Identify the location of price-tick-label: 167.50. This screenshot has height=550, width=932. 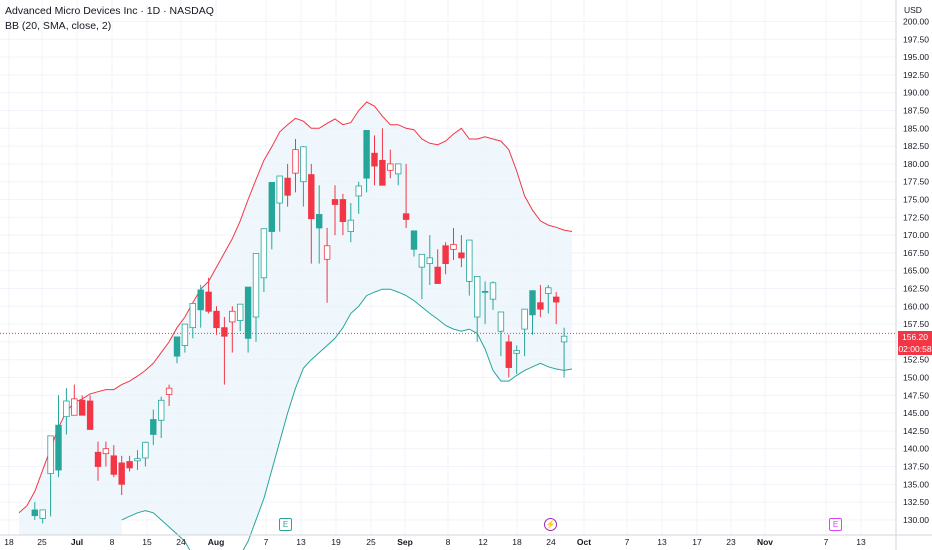
(916, 253).